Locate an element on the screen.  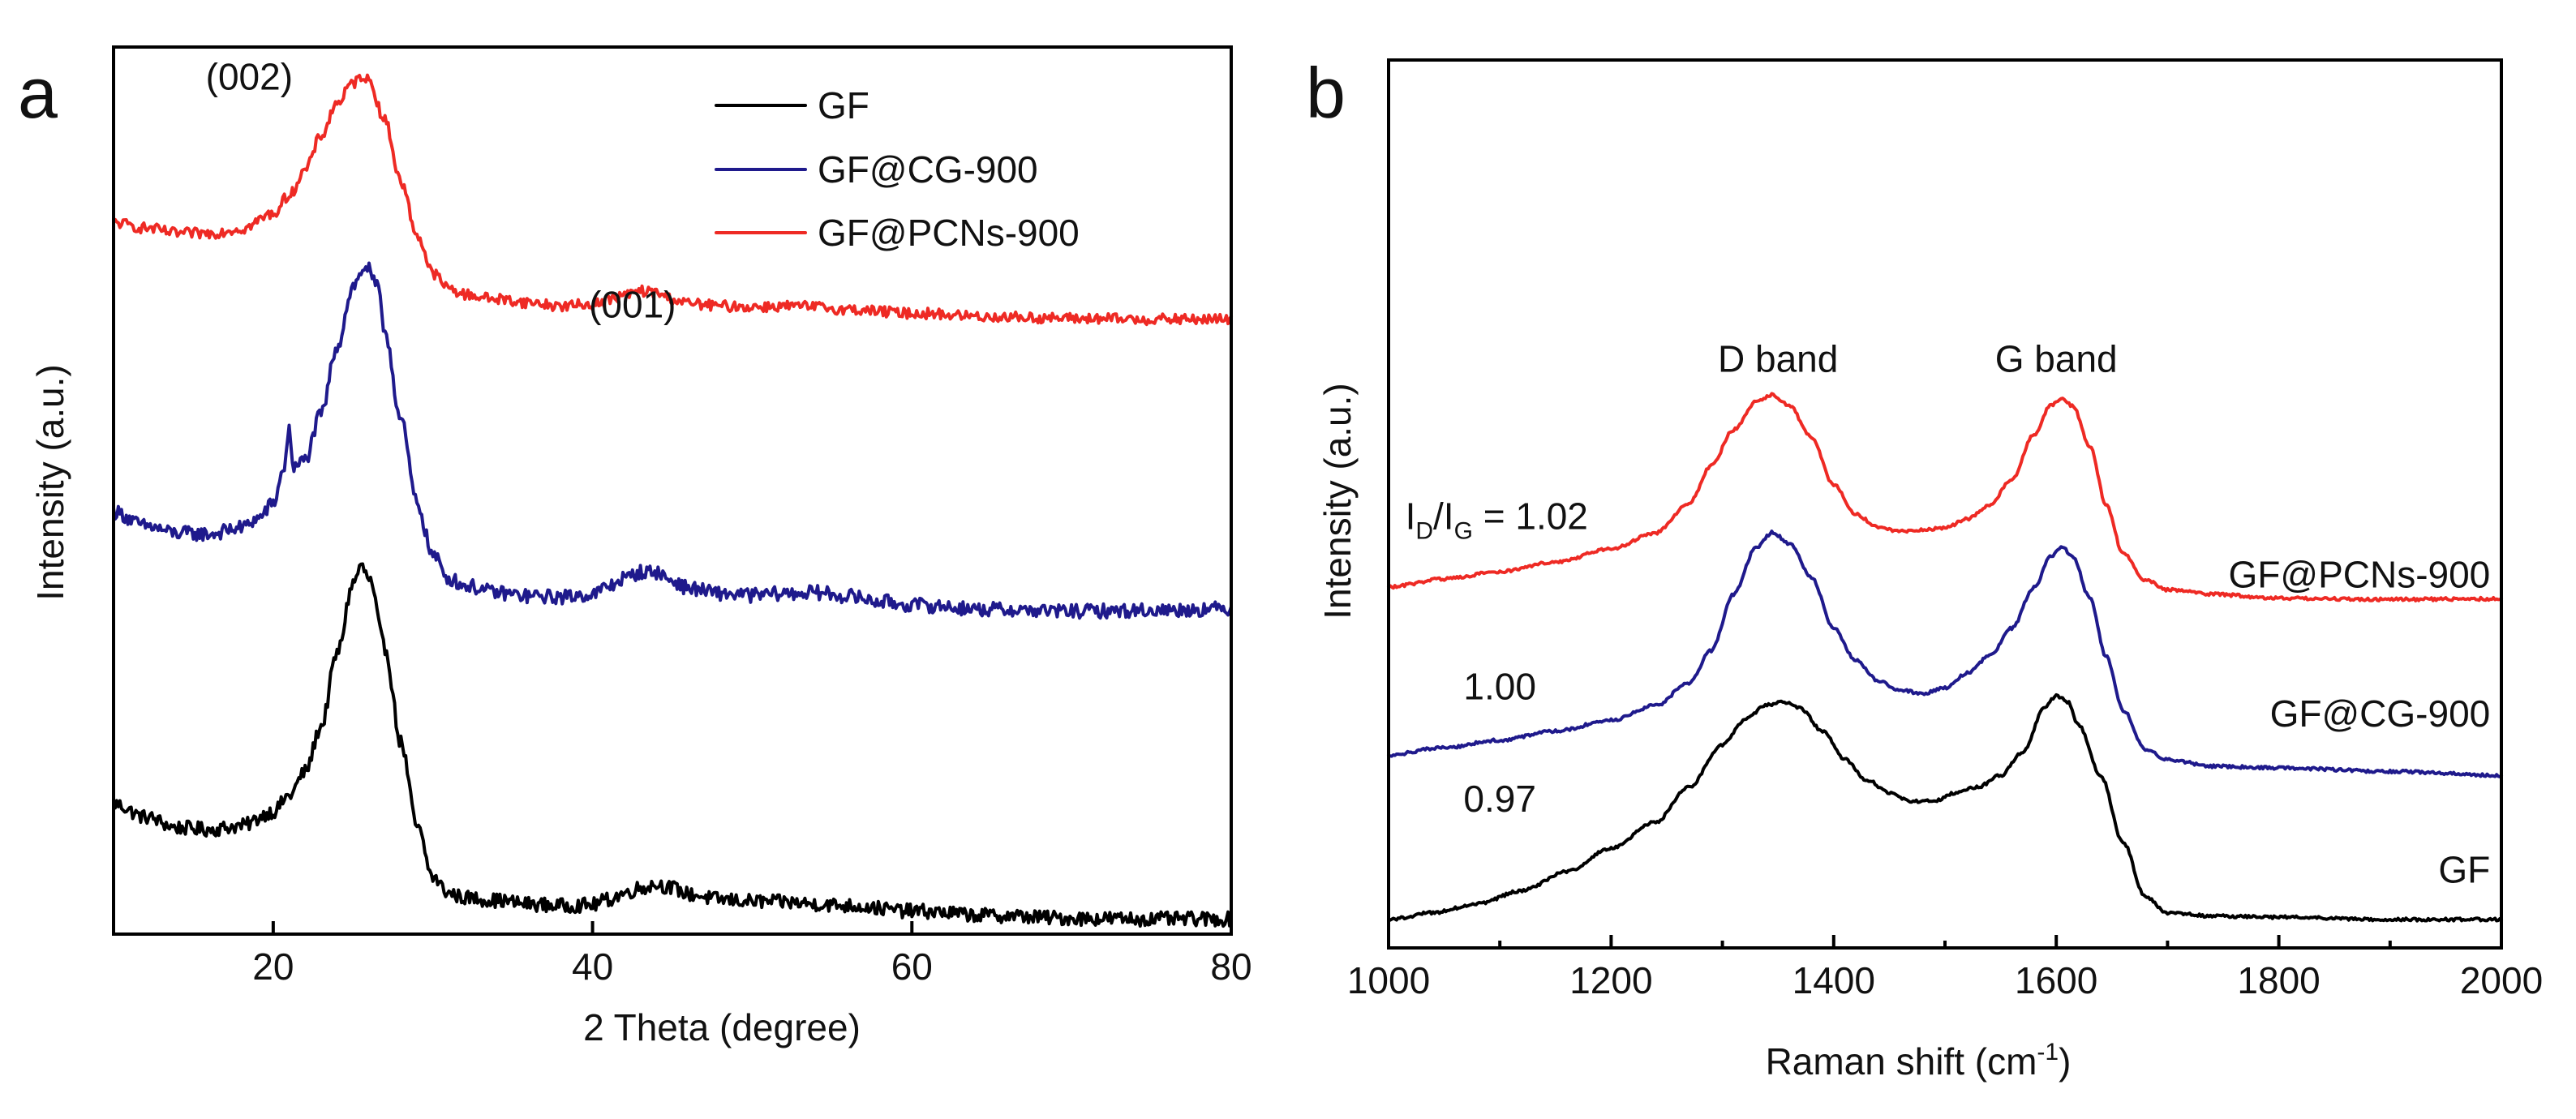
ratio-label-sub-g: G is located at coordinates (1463, 530).